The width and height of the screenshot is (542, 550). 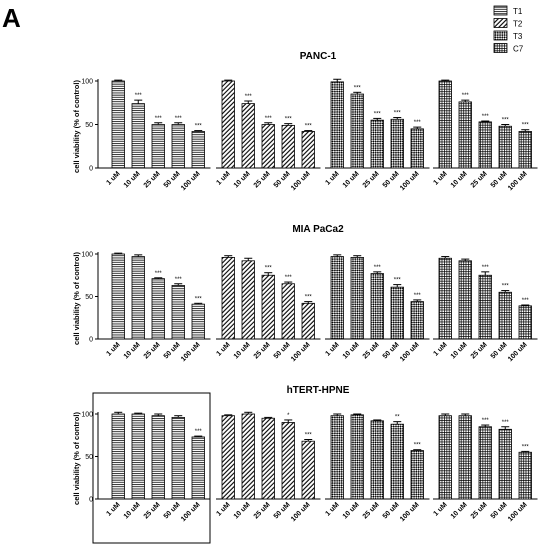 What do you see at coordinates (288, 416) in the screenshot?
I see `significance-label: *` at bounding box center [288, 416].